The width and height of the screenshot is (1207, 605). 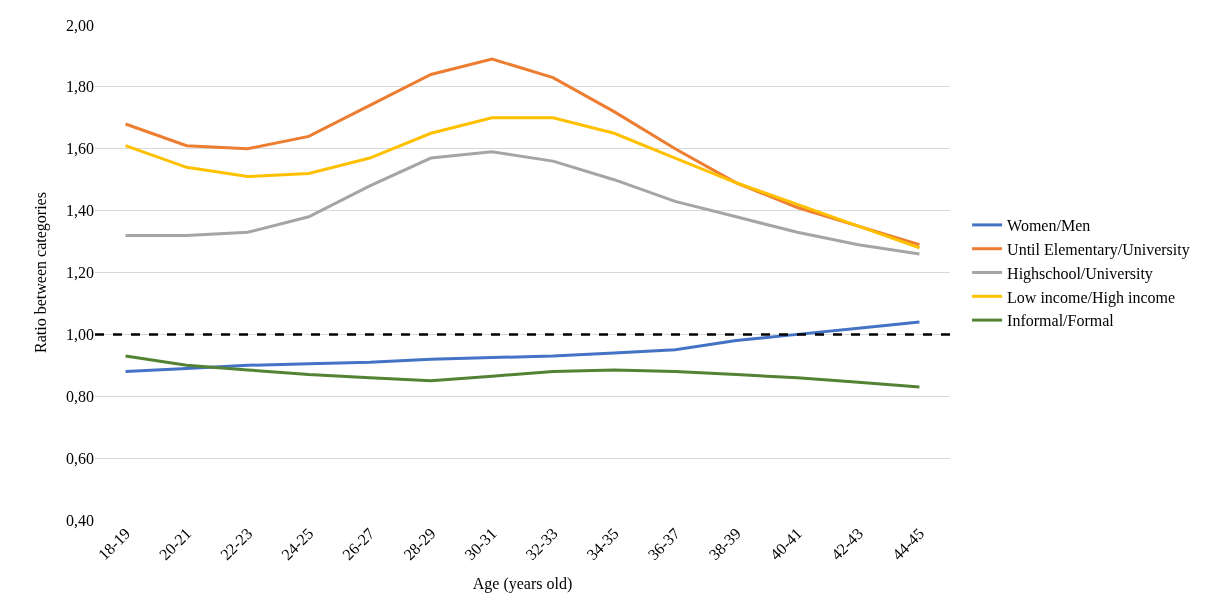 What do you see at coordinates (1049, 226) in the screenshot?
I see `legend-label: Women/Men` at bounding box center [1049, 226].